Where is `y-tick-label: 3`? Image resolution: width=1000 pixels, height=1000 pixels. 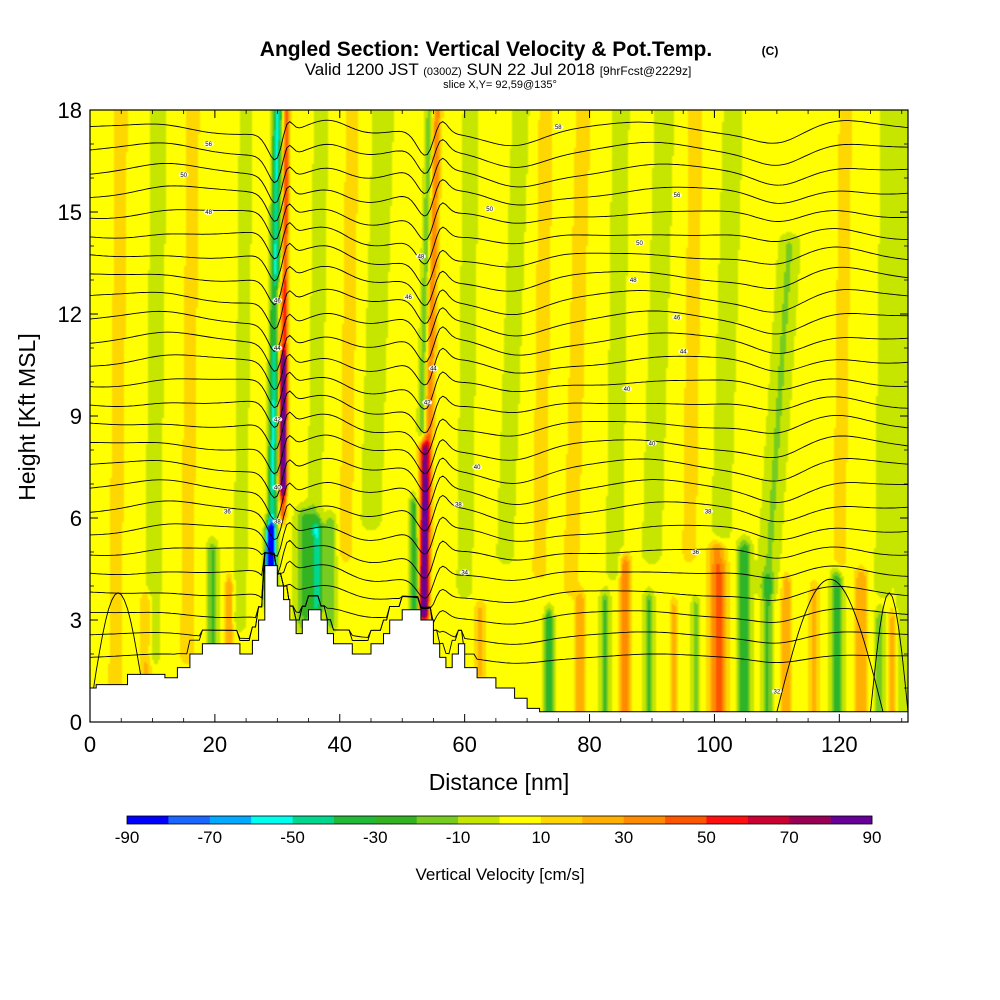
y-tick-label: 3 is located at coordinates (76, 620).